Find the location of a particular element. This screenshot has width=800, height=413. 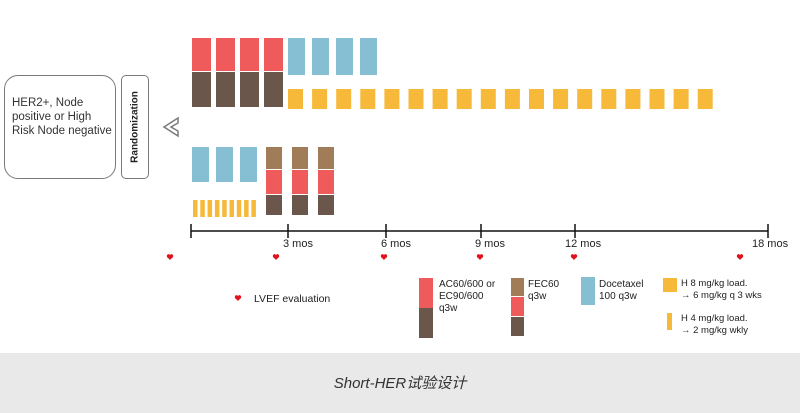

legend-swatches is located at coordinates (548, 307).